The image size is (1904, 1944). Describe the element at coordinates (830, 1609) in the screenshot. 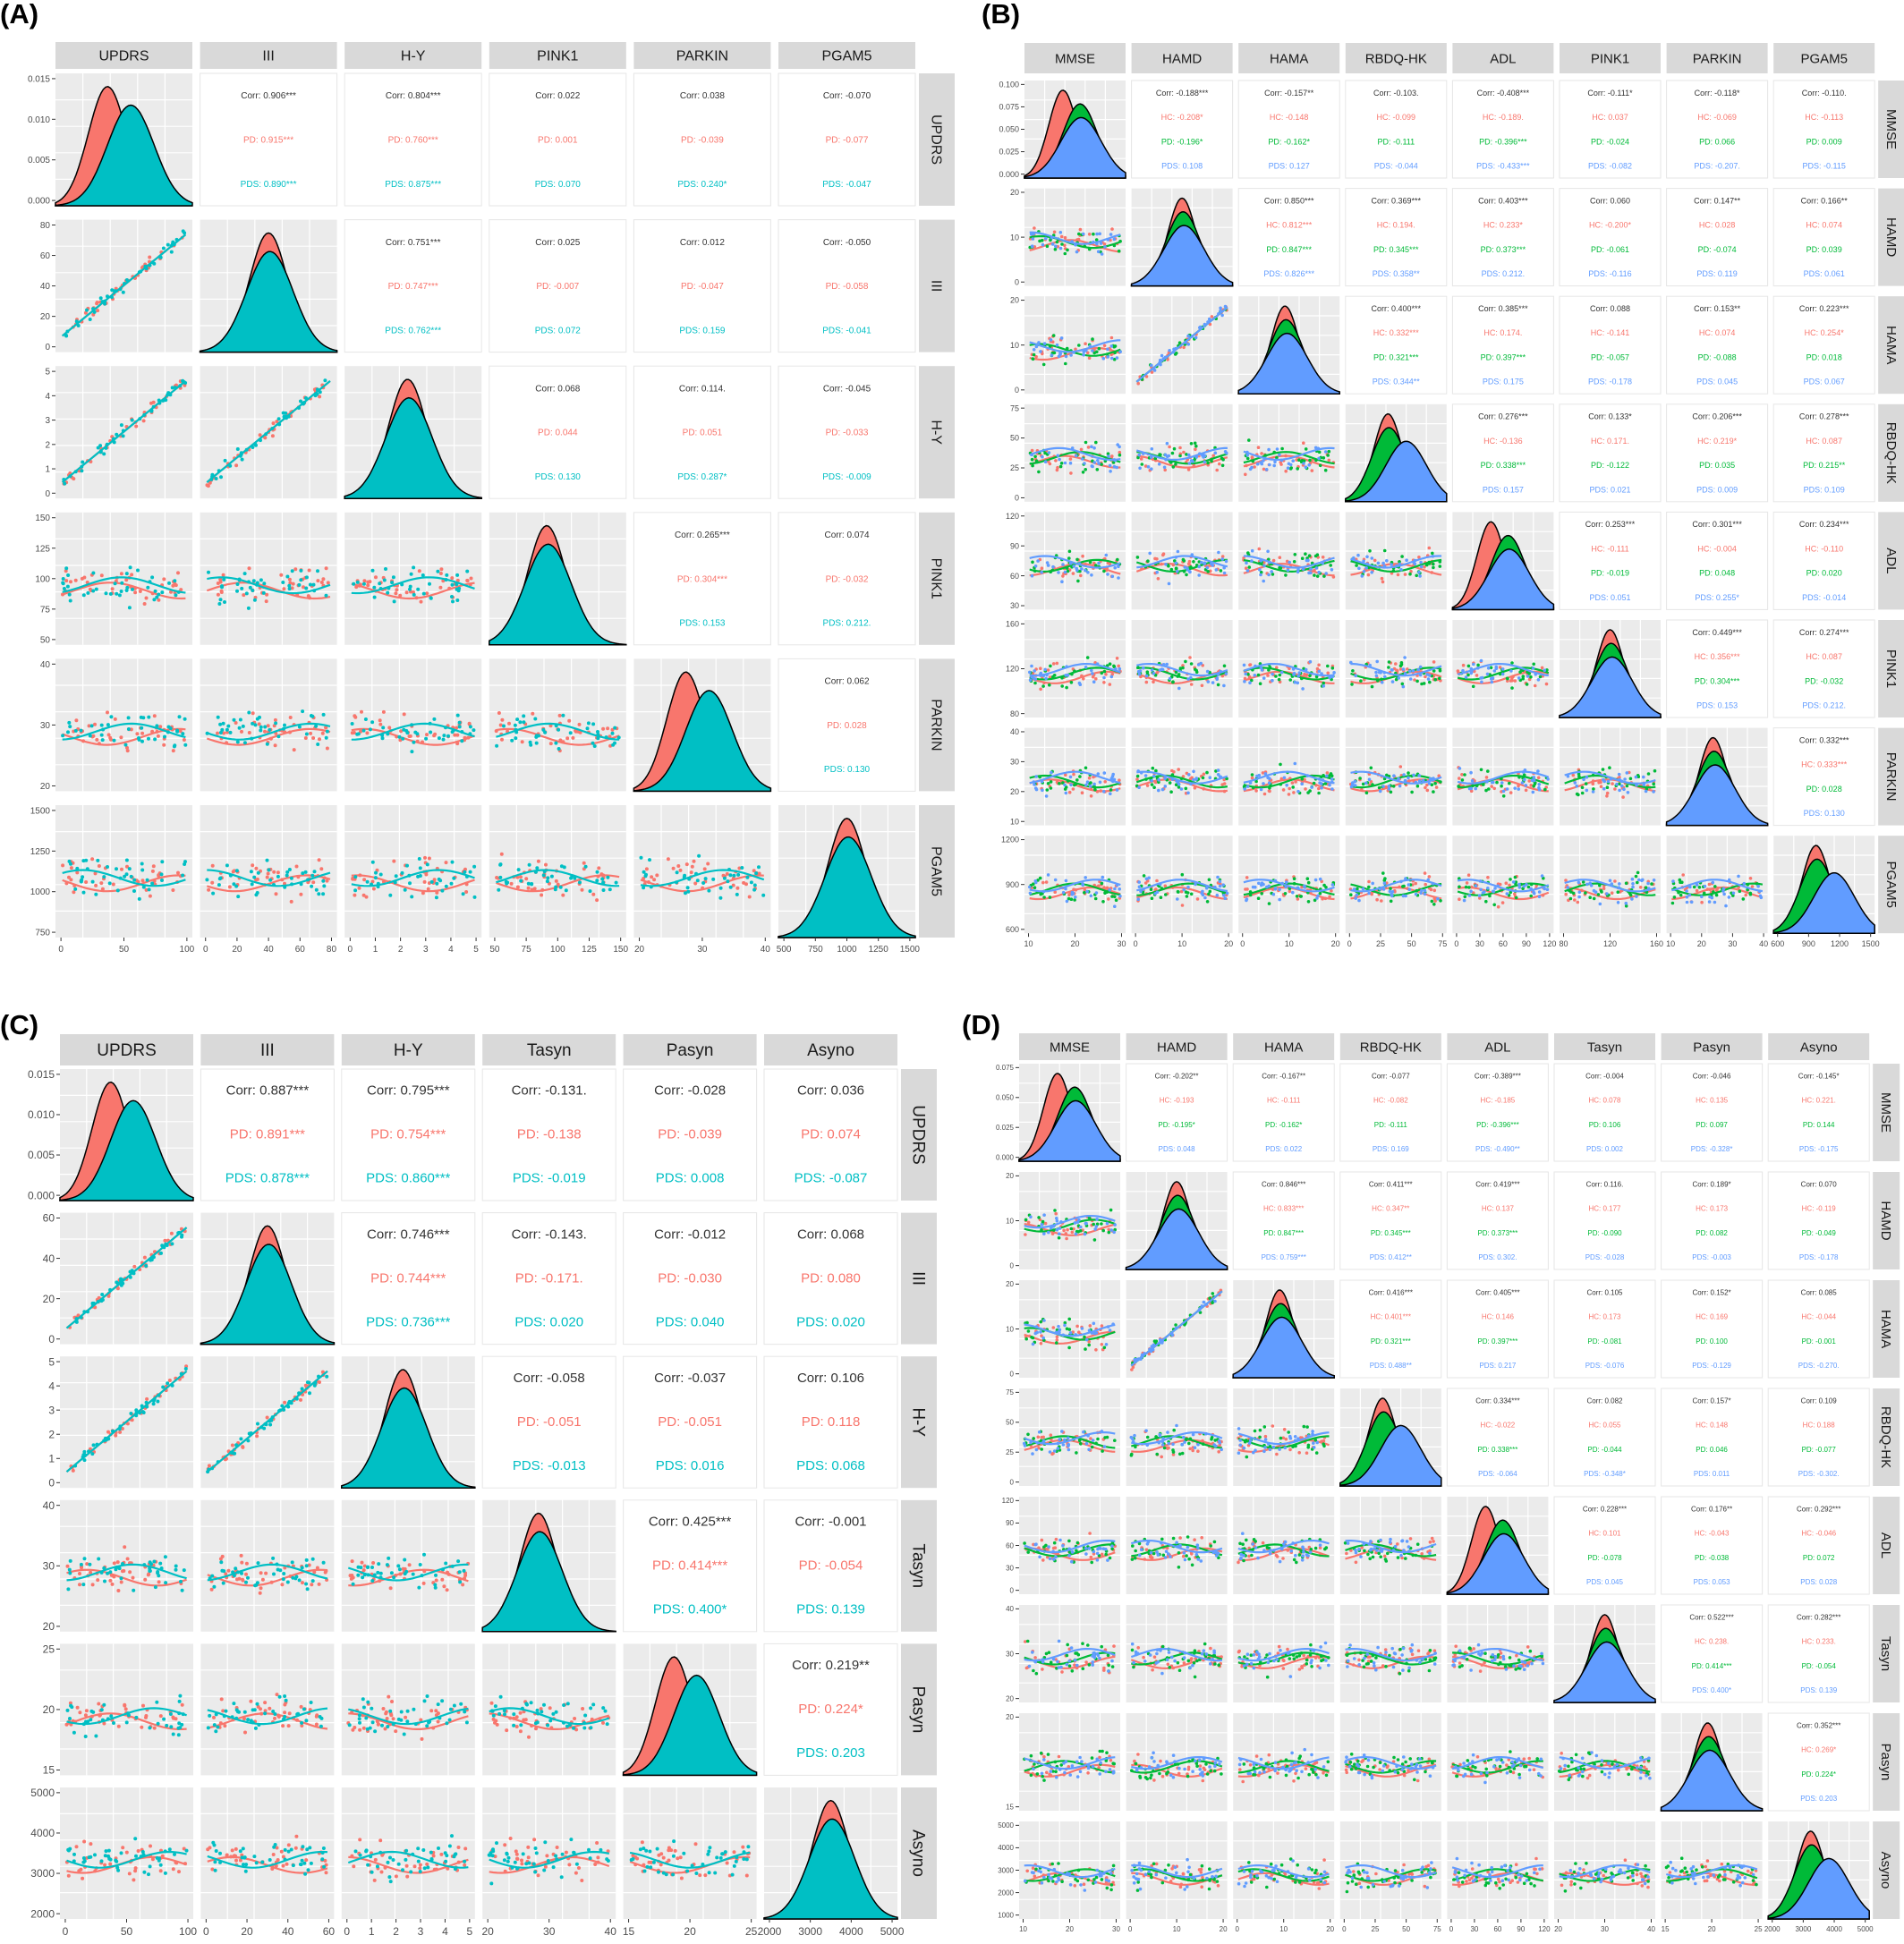

I see `corr-value: PDS: 0.139` at that location.